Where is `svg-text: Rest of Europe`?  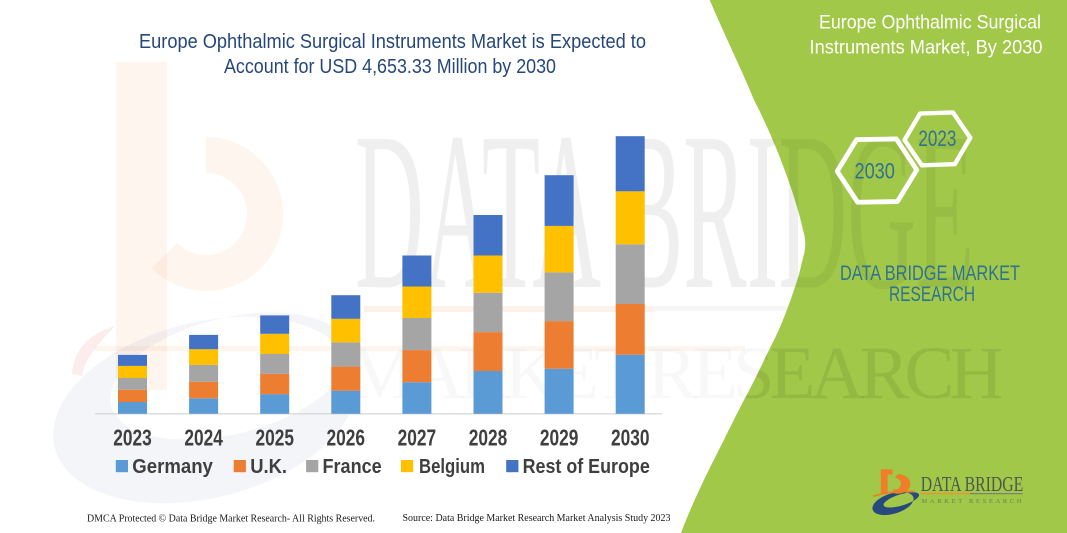 svg-text: Rest of Europe is located at coordinates (586, 467).